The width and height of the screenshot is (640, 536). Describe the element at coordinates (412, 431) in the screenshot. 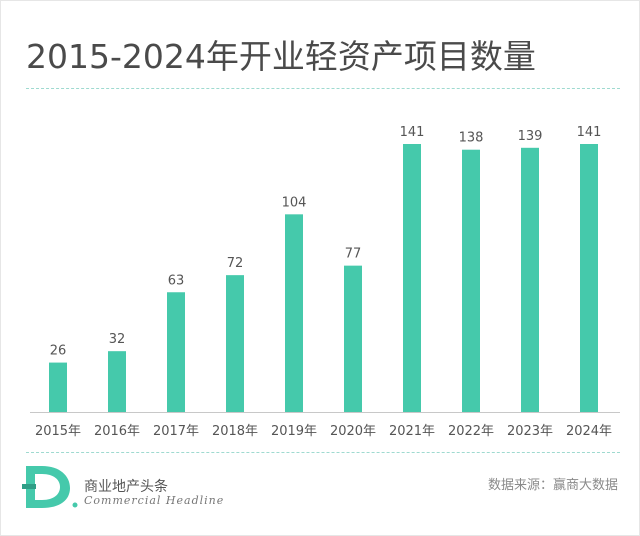

I see `x-tick-label-6: 2021年` at that location.